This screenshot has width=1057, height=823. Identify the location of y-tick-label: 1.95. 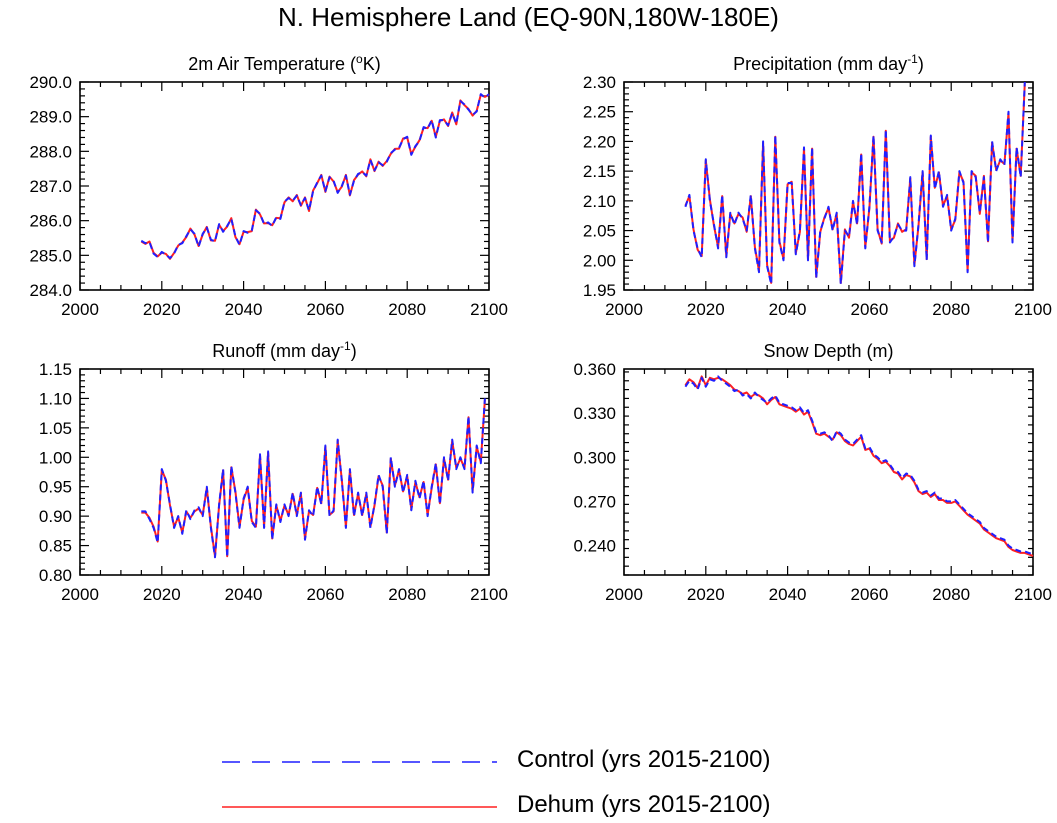
(599, 290).